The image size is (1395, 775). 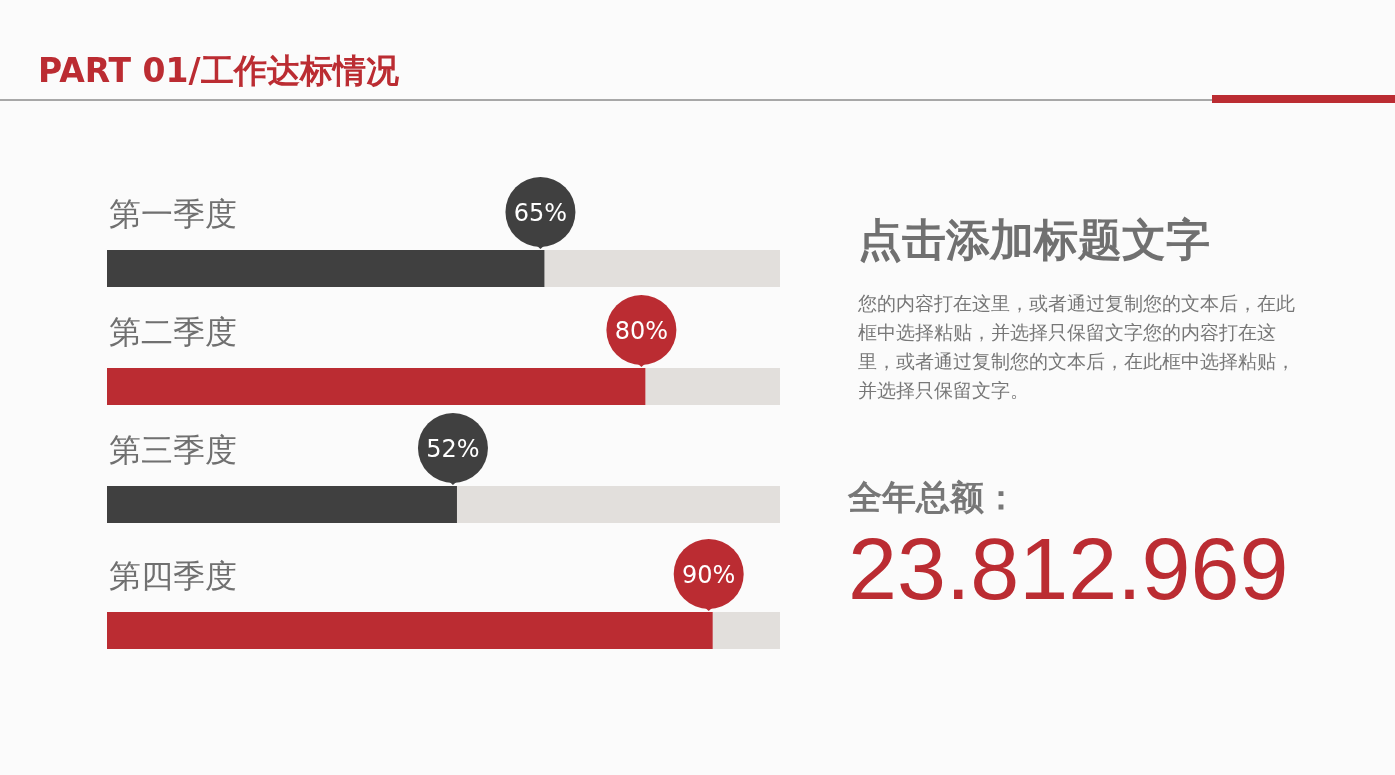 What do you see at coordinates (709, 575) in the screenshot?
I see `data-label: 90%` at bounding box center [709, 575].